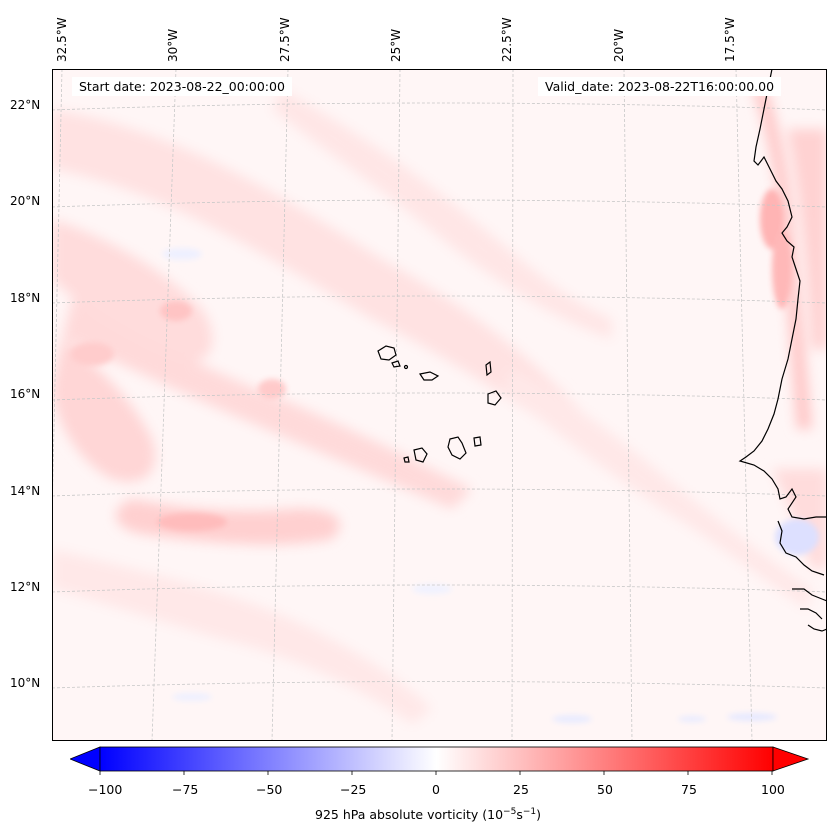 The width and height of the screenshot is (837, 839). What do you see at coordinates (782, 350) in the screenshot?
I see `africa-coastline` at bounding box center [782, 350].